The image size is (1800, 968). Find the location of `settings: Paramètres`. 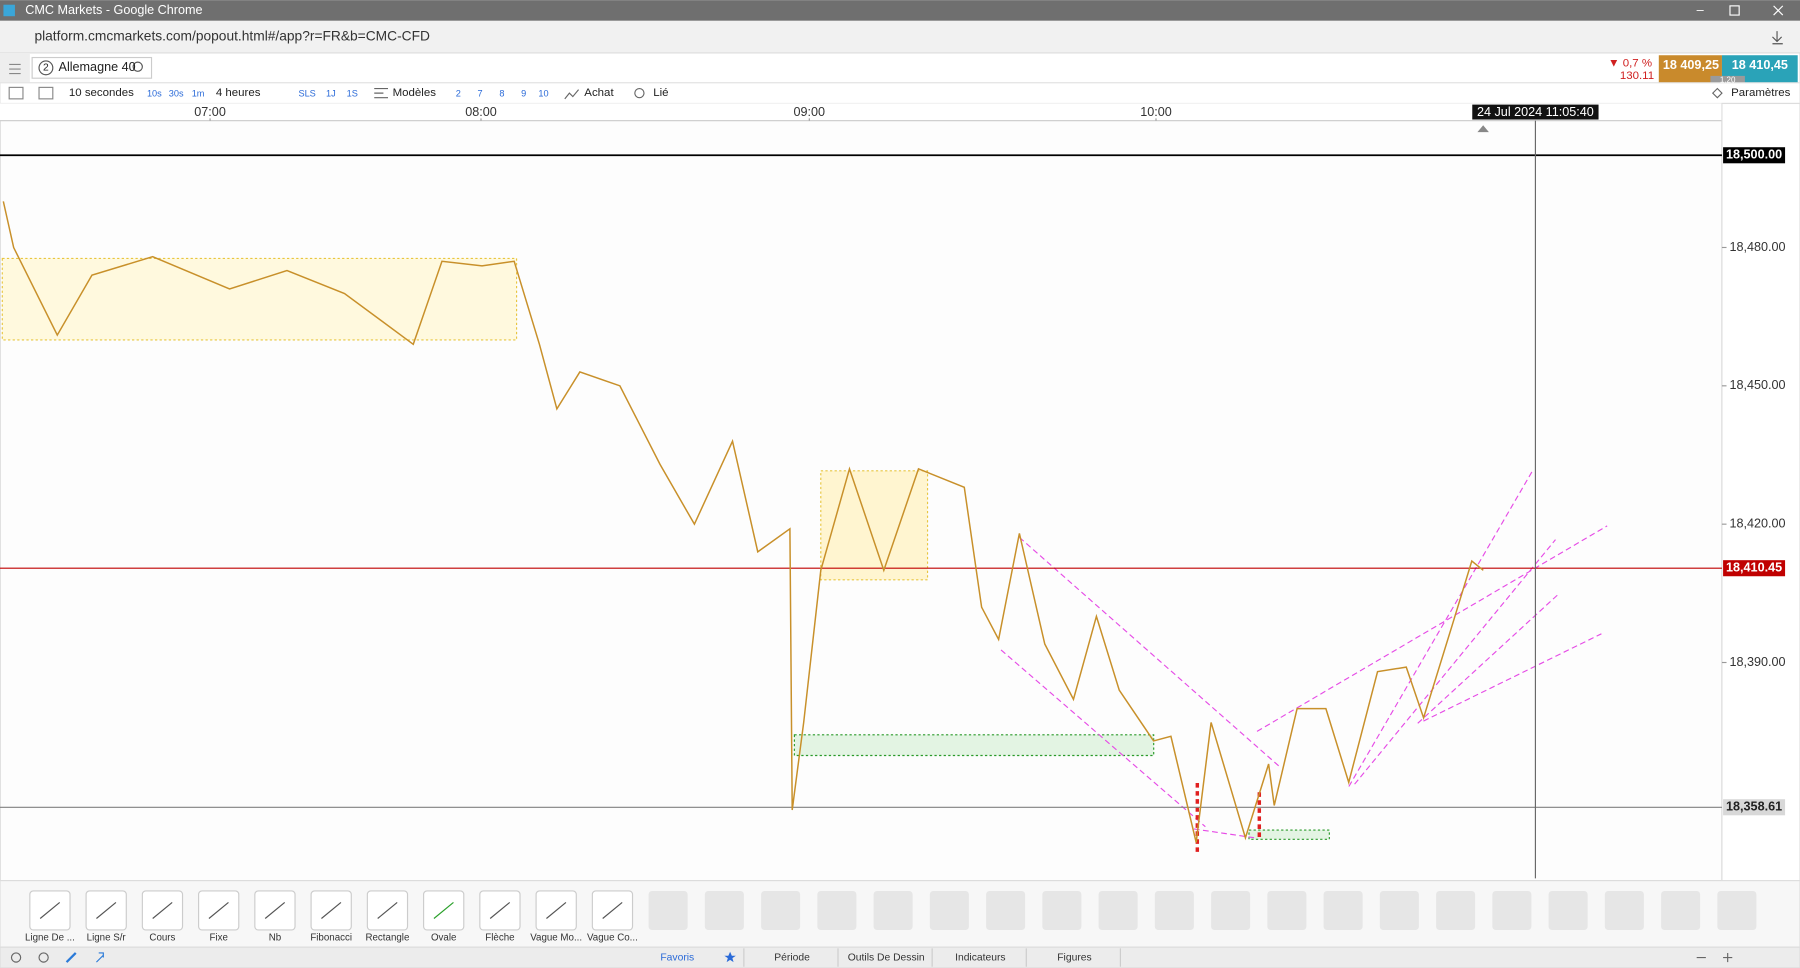

settings: Paramètres is located at coordinates (1761, 93).